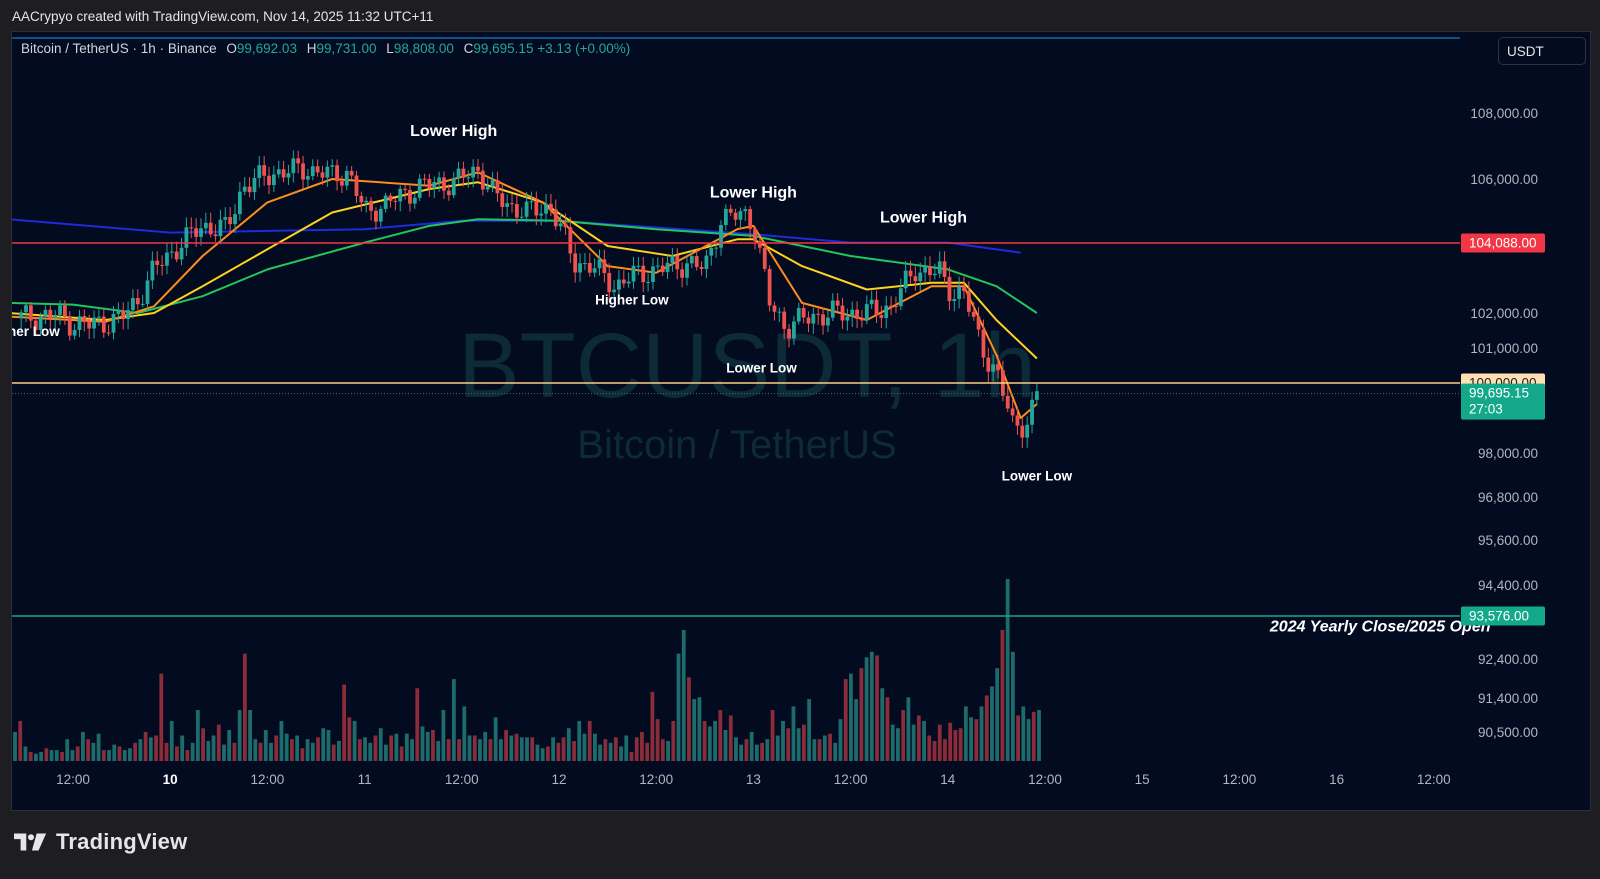  What do you see at coordinates (558, 779) in the screenshot?
I see `x-tick-label: 12` at bounding box center [558, 779].